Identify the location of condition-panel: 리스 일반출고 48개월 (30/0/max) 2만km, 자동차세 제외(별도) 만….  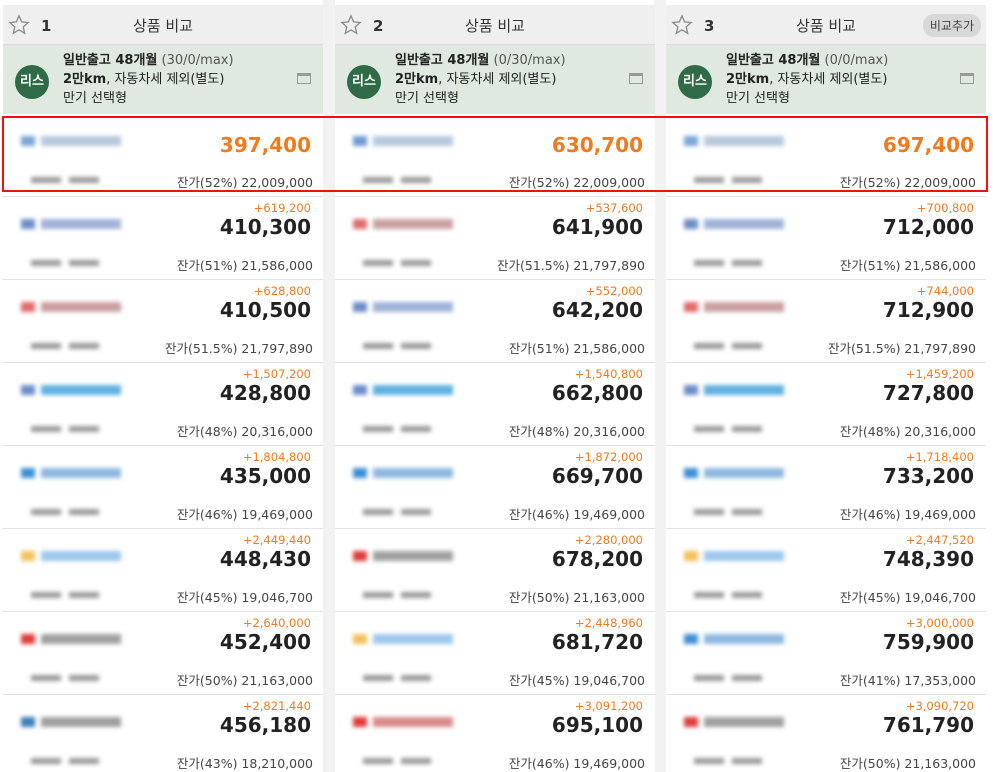
(163, 79).